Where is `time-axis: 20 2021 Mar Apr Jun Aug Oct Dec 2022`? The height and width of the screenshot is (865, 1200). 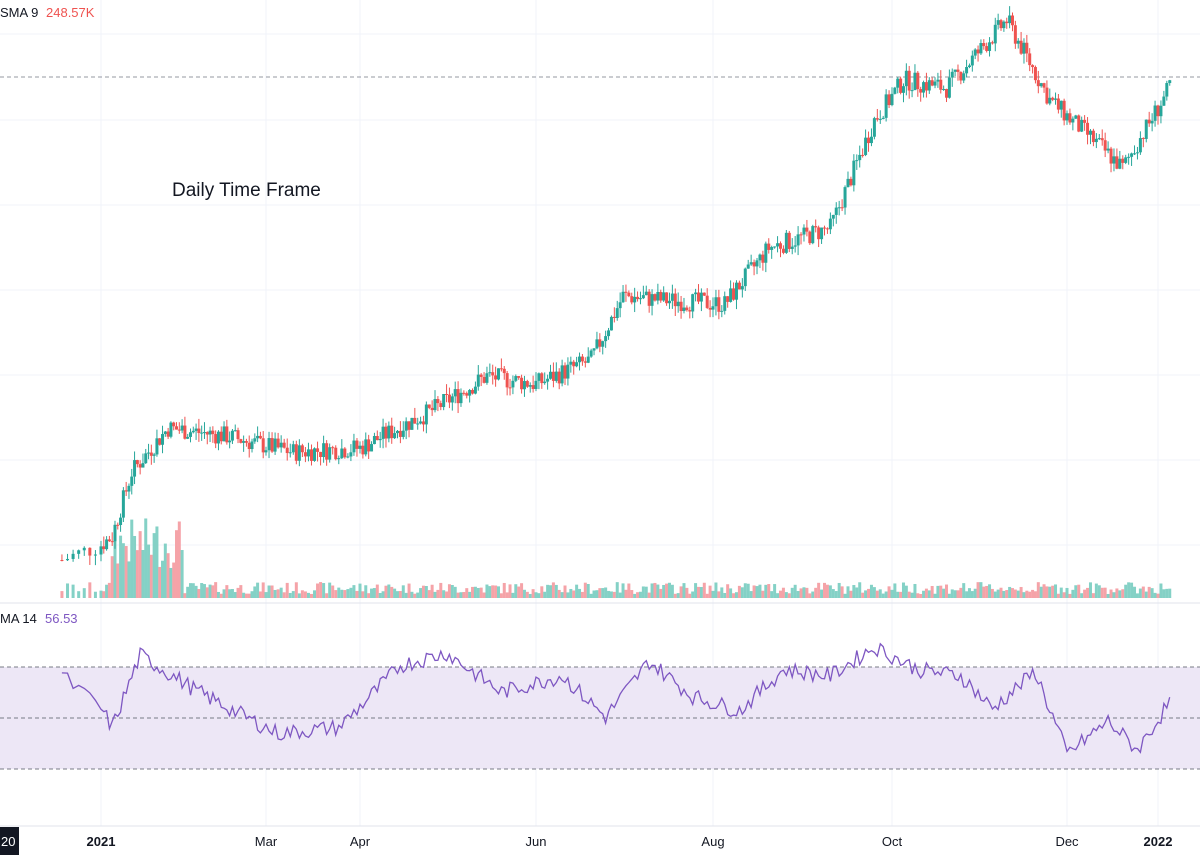 time-axis: 20 2021 Mar Apr Jun Aug Oct Dec 2022 is located at coordinates (586, 841).